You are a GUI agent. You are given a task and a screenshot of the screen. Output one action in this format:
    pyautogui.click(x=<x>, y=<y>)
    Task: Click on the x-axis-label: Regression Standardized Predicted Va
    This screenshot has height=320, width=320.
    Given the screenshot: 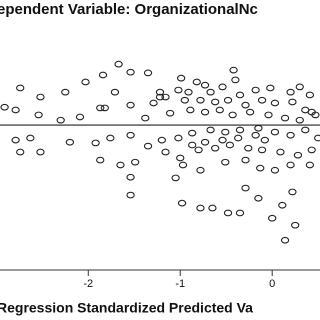 What is the action you would take?
    pyautogui.click(x=126, y=308)
    